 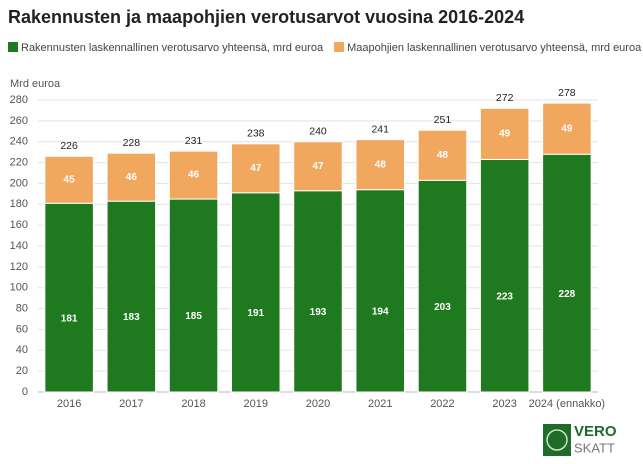 What do you see at coordinates (567, 404) in the screenshot?
I see `x-tick-label: 2024 (ennakko)` at bounding box center [567, 404].